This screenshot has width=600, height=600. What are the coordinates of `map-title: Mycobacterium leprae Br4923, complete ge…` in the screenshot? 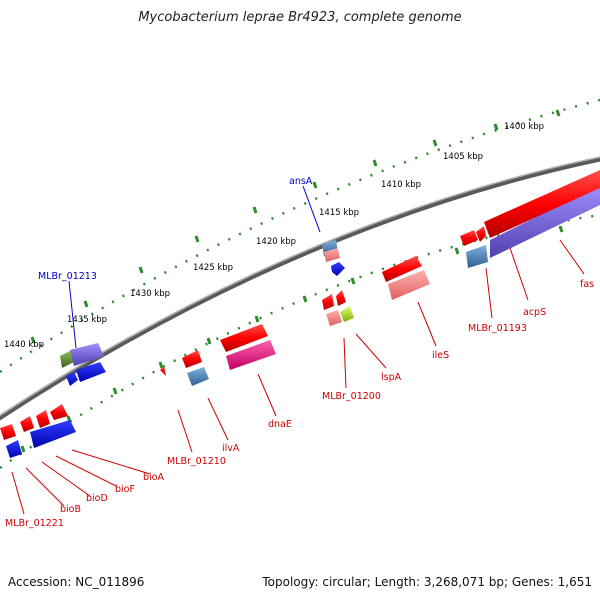 It's located at (300, 17).